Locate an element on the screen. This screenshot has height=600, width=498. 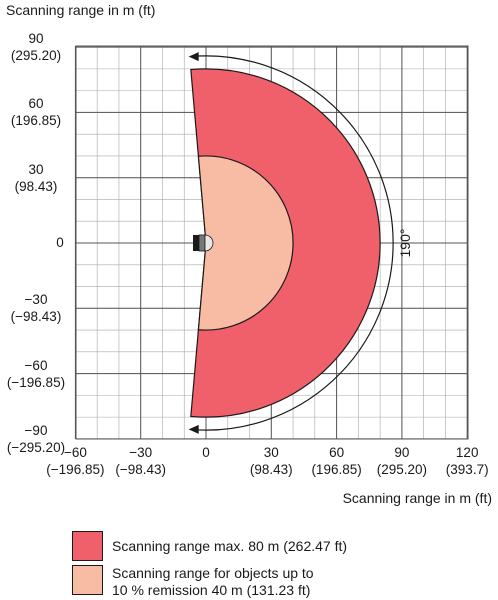
x-tick-label: 60 is located at coordinates (337, 452).